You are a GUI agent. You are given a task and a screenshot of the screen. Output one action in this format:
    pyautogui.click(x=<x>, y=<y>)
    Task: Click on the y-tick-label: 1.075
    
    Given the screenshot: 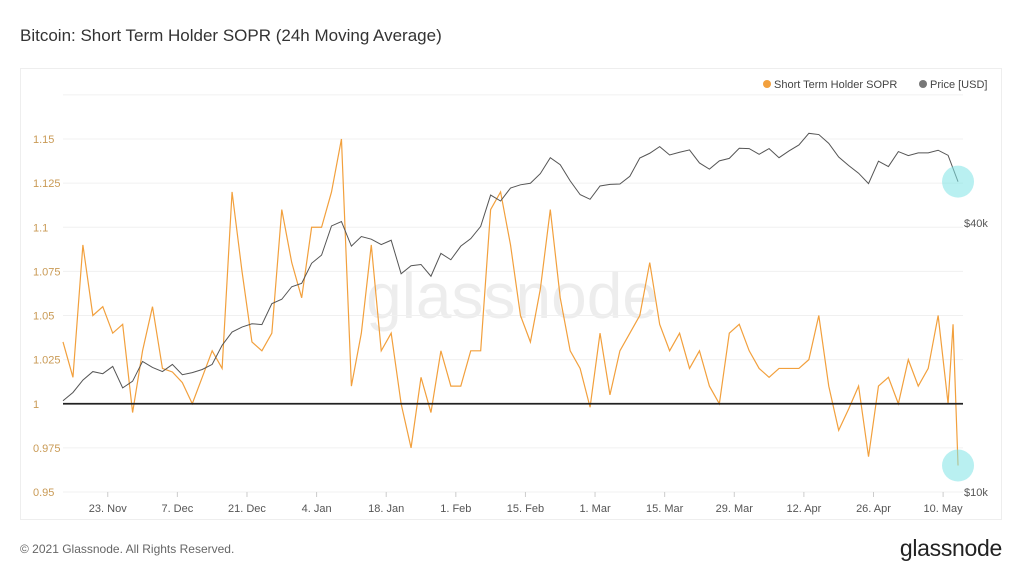 What is the action you would take?
    pyautogui.click(x=47, y=272)
    